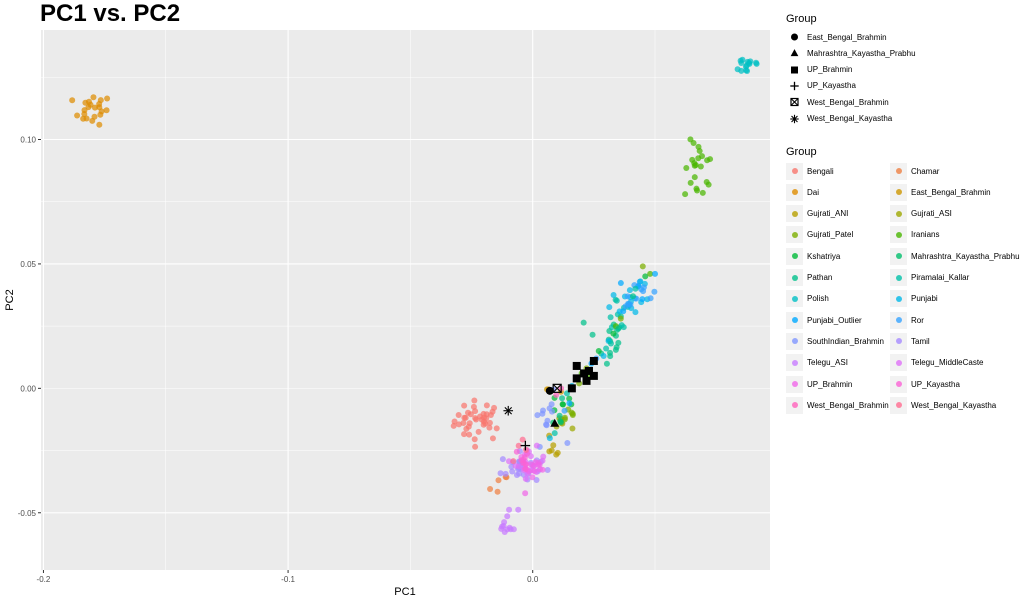 This screenshot has width=1024, height=602. I want to click on triangle-icon, so click(794, 53).